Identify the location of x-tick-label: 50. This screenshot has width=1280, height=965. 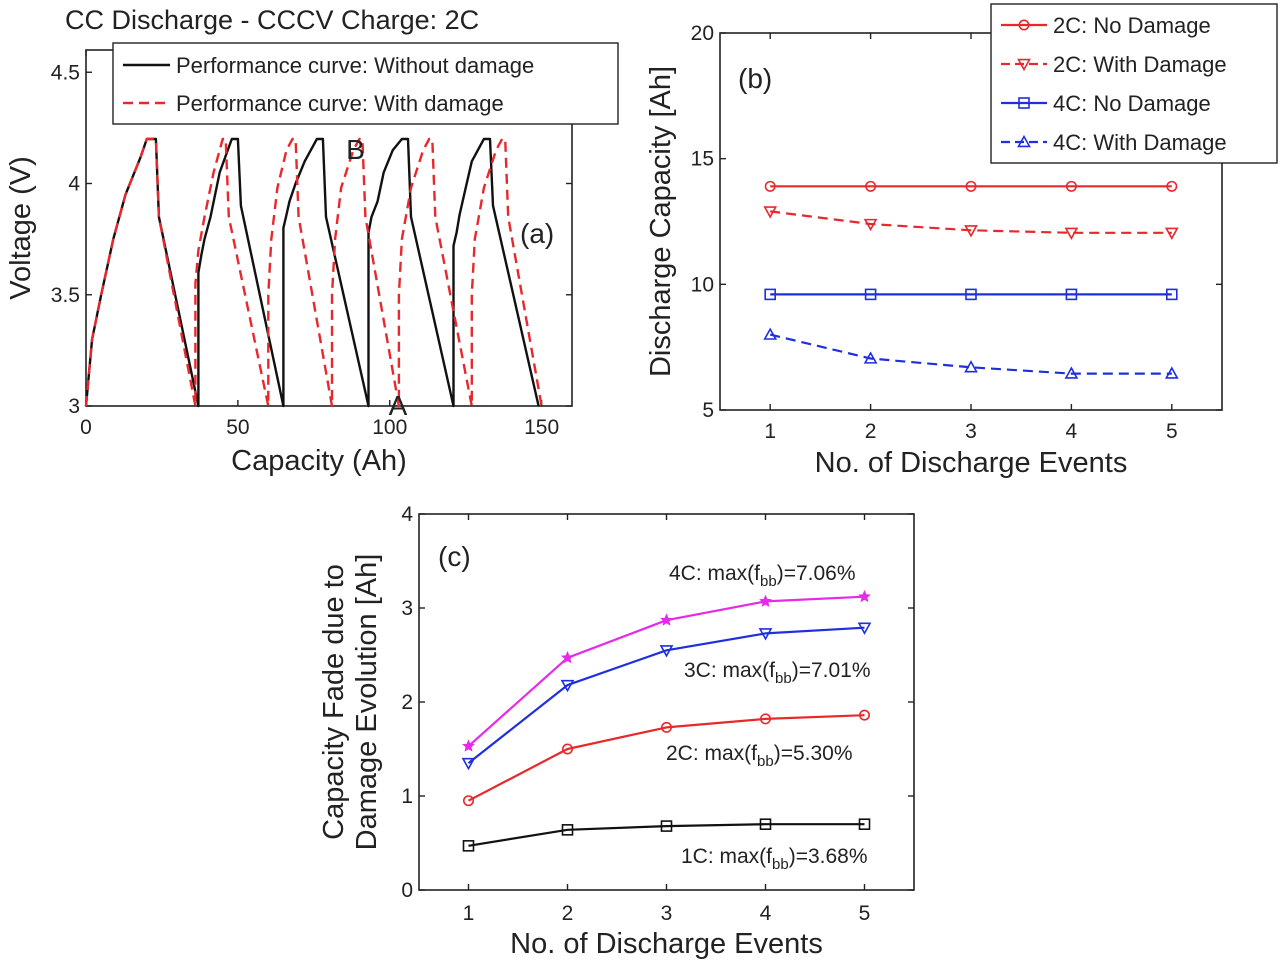
(237, 427).